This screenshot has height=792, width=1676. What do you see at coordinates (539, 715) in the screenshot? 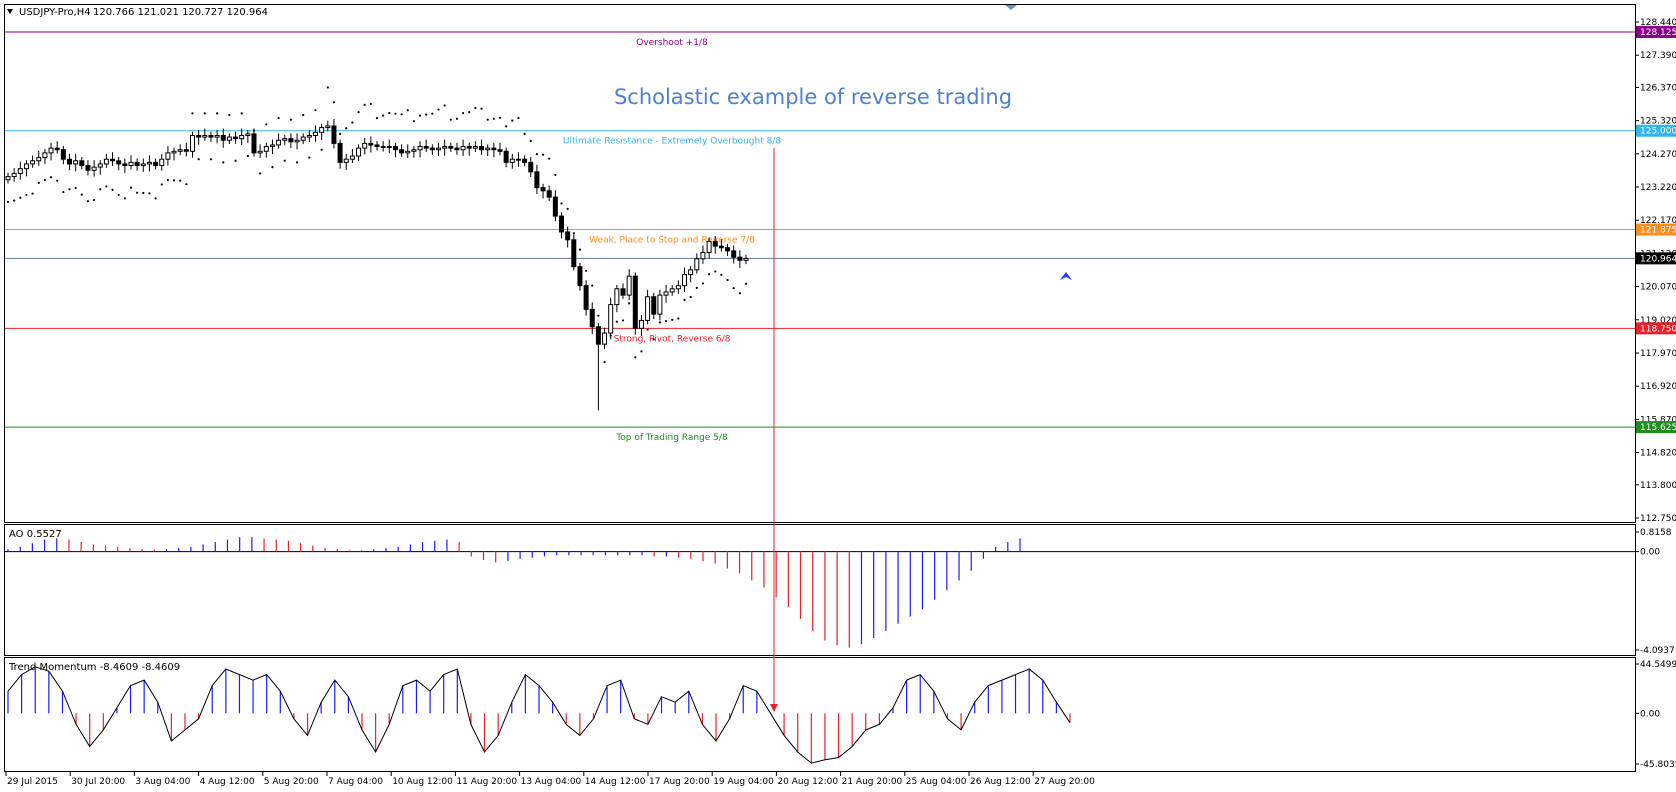
I see `tm-histogram` at bounding box center [539, 715].